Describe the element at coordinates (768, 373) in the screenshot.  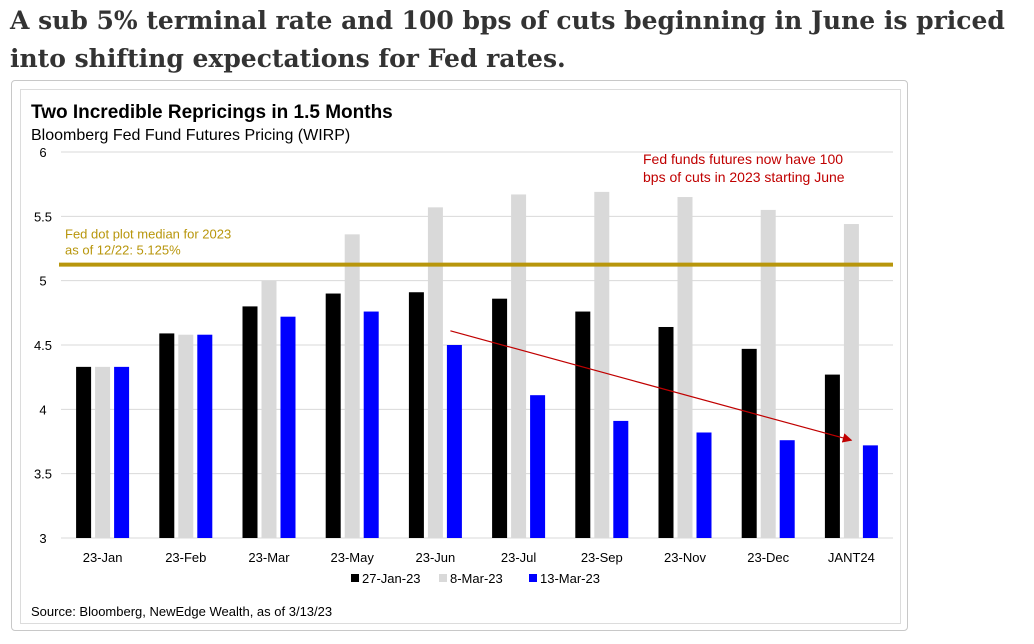
I see `bar-8-Mar-23-23-Dec` at that location.